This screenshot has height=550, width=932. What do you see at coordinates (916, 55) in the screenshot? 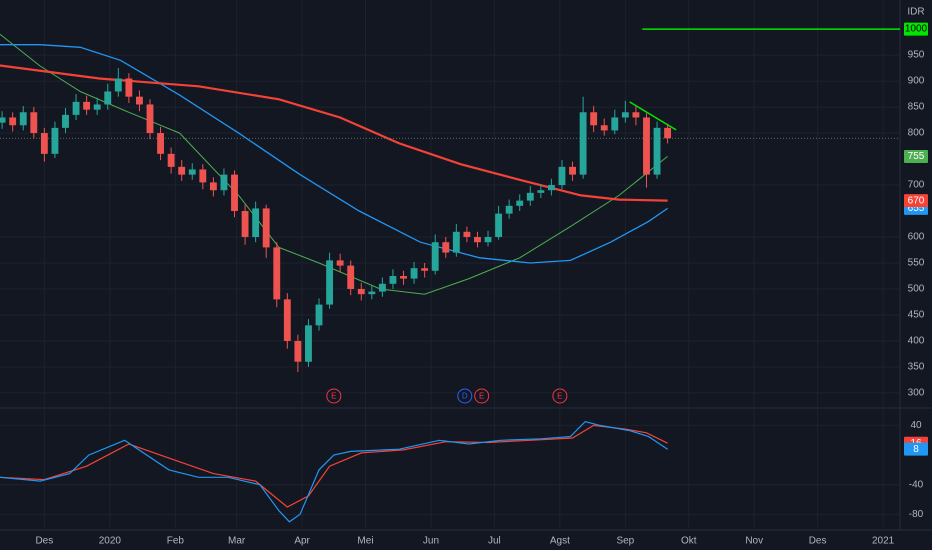
I see `y-tick-label: 950` at bounding box center [916, 55].